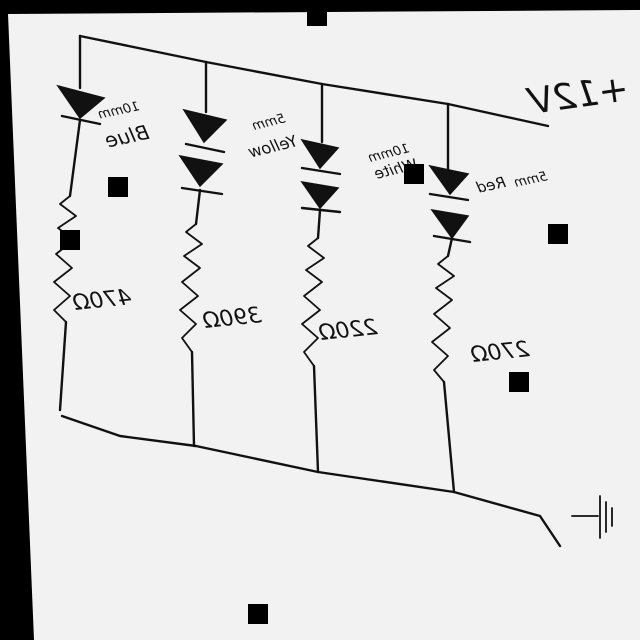 The height and width of the screenshot is (640, 640). What do you see at coordinates (592, 517) in the screenshot?
I see `ground-symbol-icon` at bounding box center [592, 517].